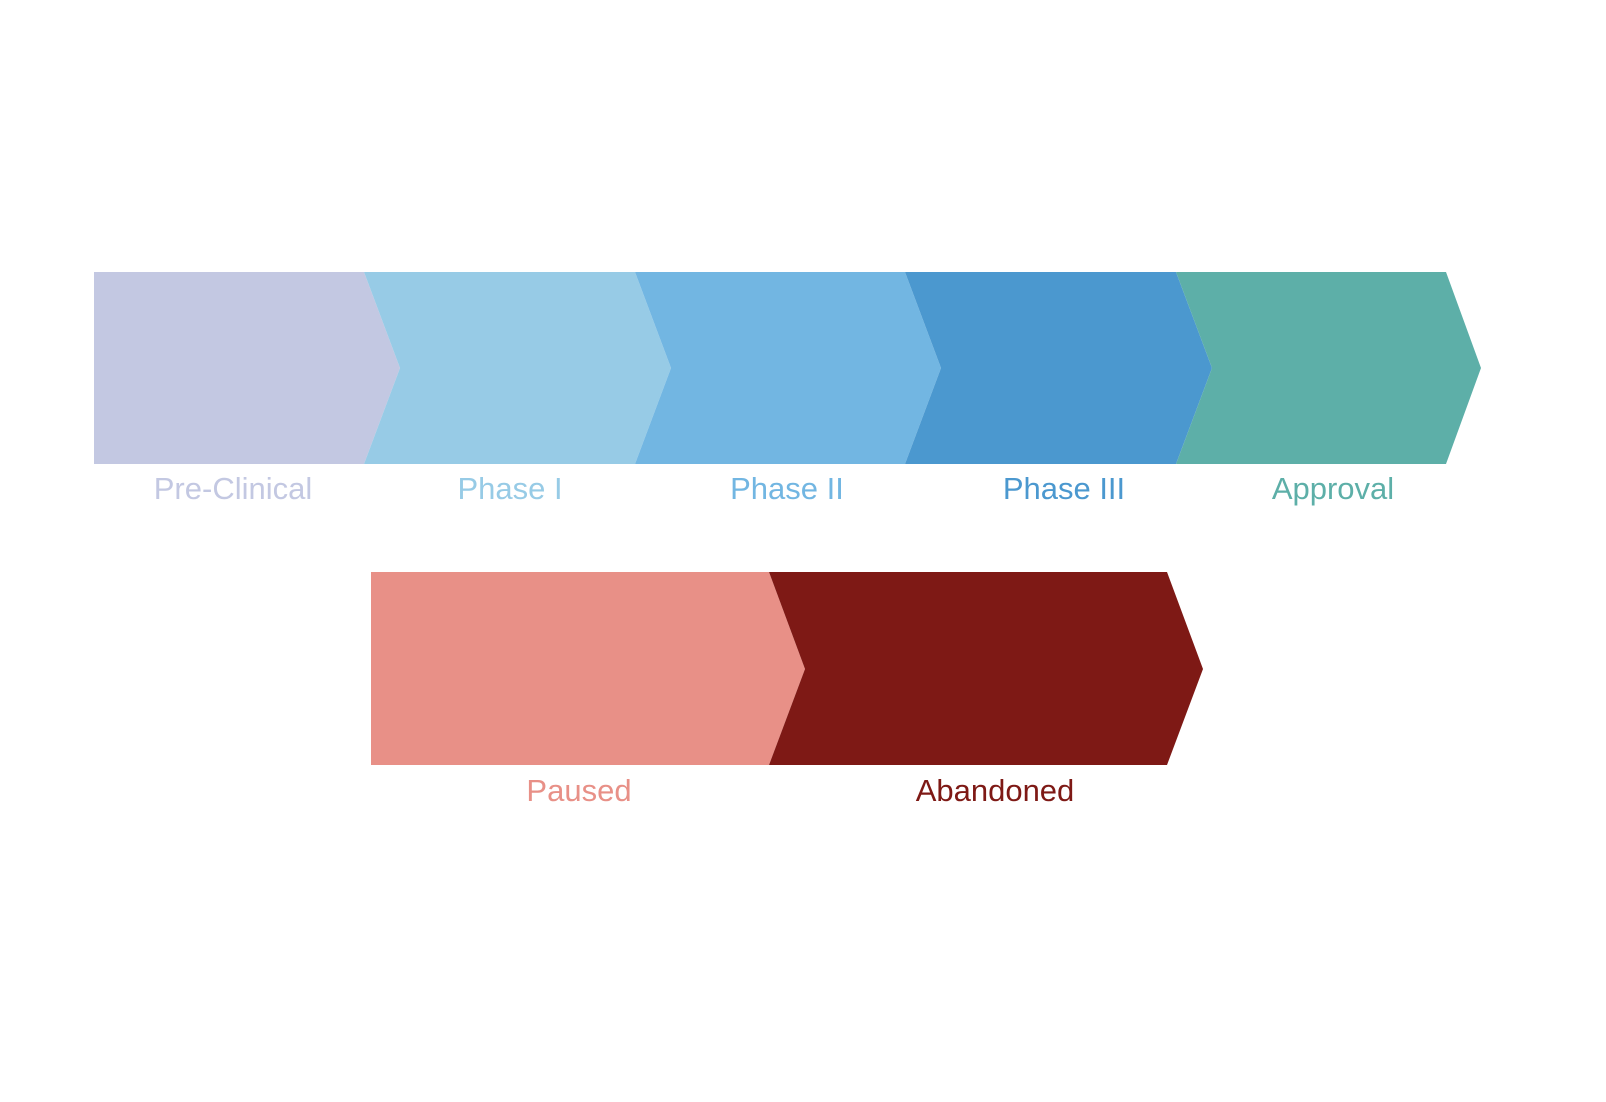 The height and width of the screenshot is (1102, 1606). Describe the element at coordinates (247, 368) in the screenshot. I see `stage-arrow-pre-clinical` at that location.